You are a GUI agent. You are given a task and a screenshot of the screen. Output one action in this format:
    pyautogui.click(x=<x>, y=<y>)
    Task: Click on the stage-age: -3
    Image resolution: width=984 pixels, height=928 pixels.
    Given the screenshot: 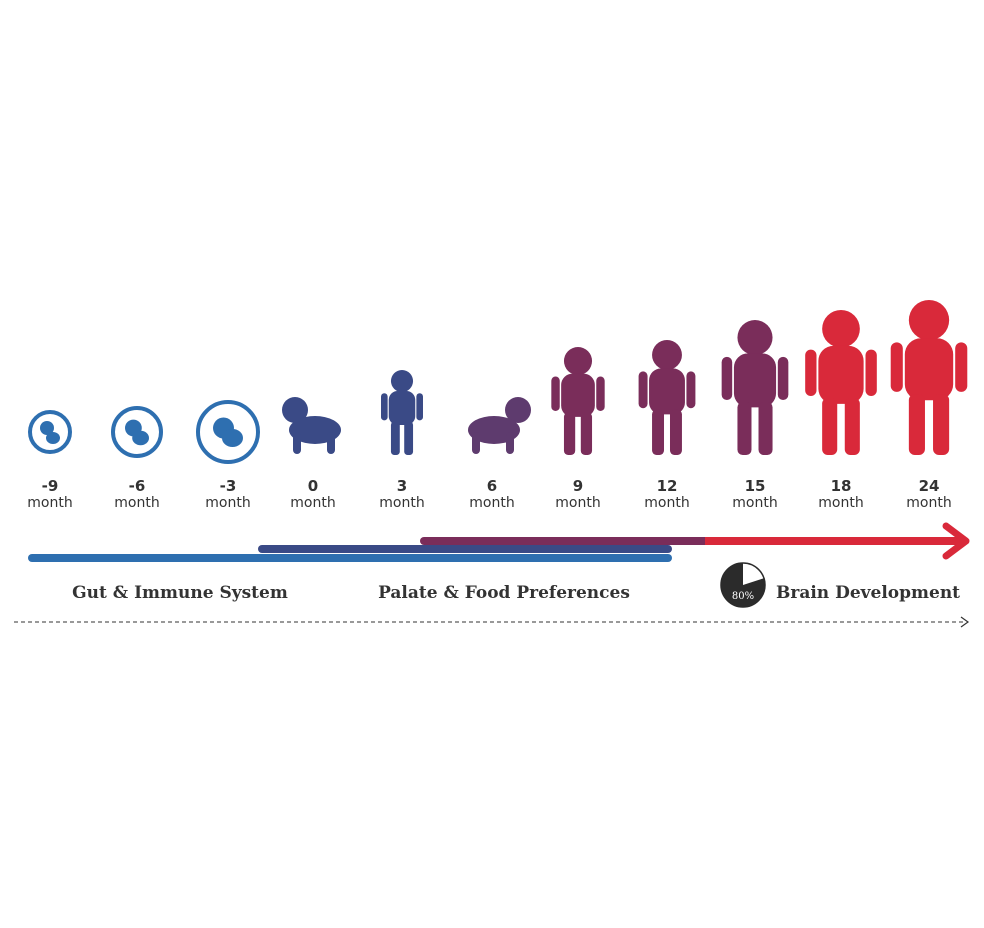 What is the action you would take?
    pyautogui.click(x=228, y=486)
    